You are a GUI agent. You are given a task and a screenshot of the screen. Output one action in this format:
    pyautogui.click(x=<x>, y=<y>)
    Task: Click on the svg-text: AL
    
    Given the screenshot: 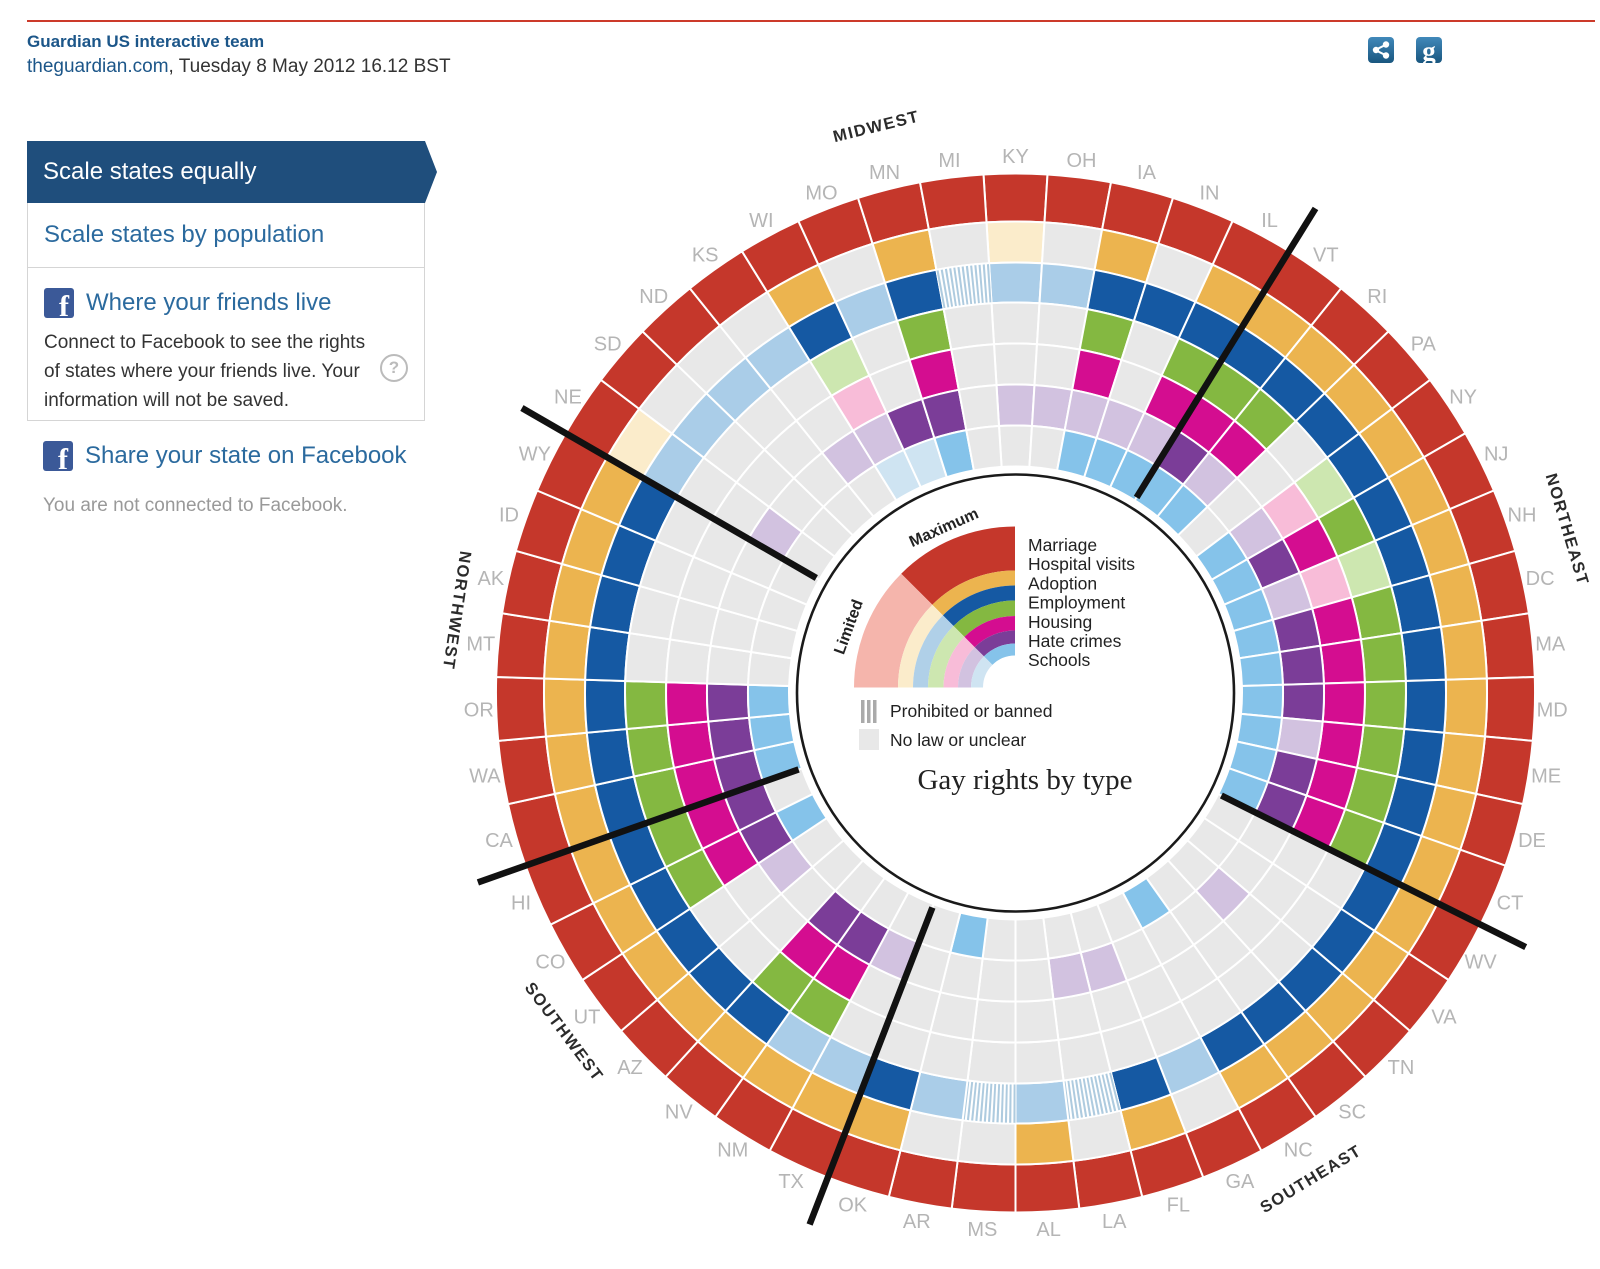 What is the action you would take?
    pyautogui.click(x=1048, y=1230)
    